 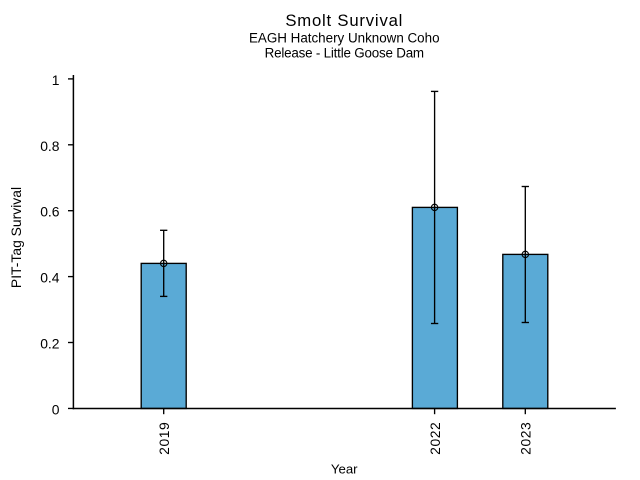 What do you see at coordinates (344, 20) in the screenshot?
I see `svg-text: Smolt Survival` at bounding box center [344, 20].